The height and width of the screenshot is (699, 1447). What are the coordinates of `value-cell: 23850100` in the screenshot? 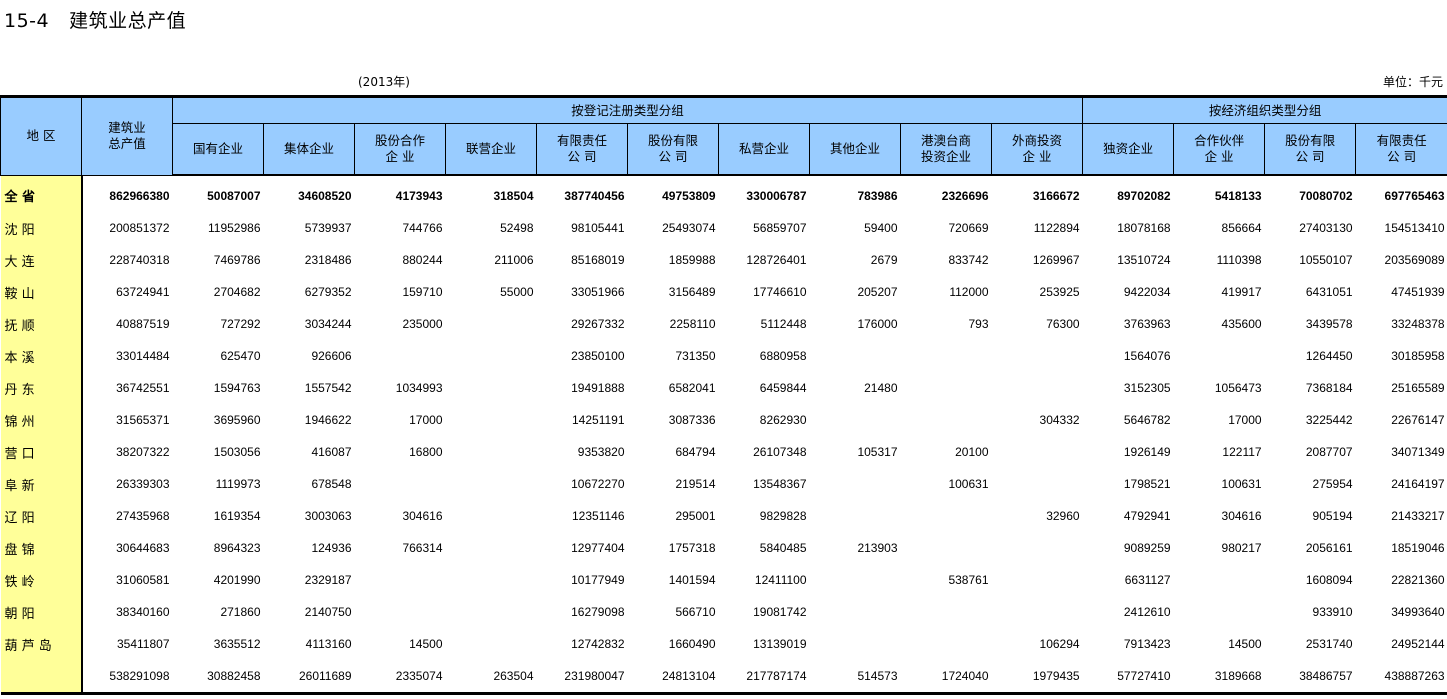 It's located at (598, 356).